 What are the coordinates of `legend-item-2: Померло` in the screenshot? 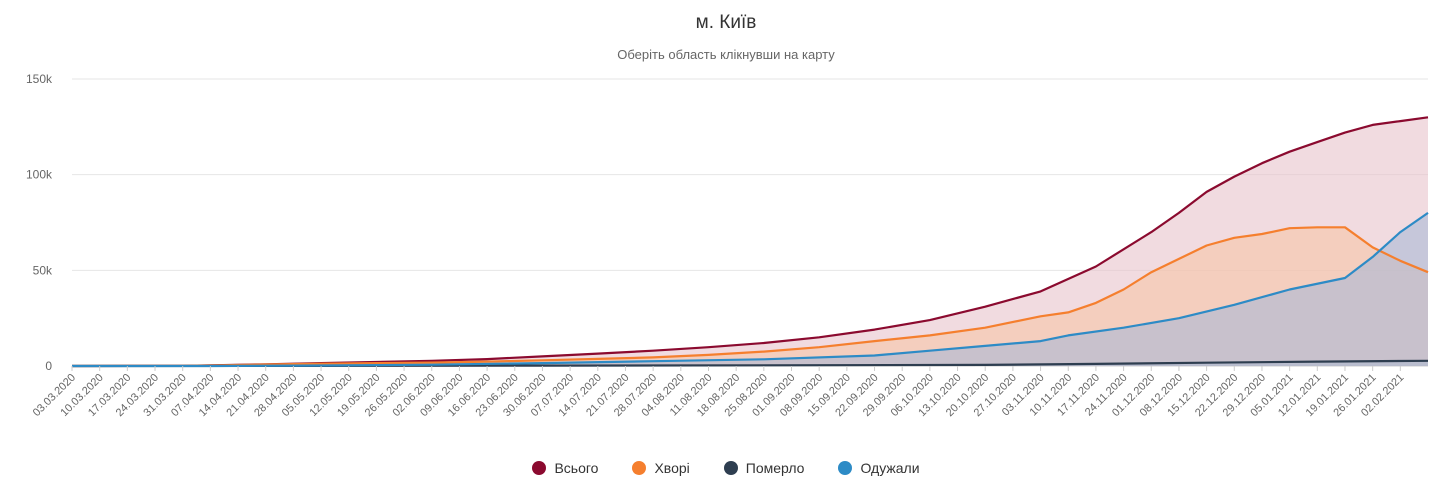 It's located at (764, 468).